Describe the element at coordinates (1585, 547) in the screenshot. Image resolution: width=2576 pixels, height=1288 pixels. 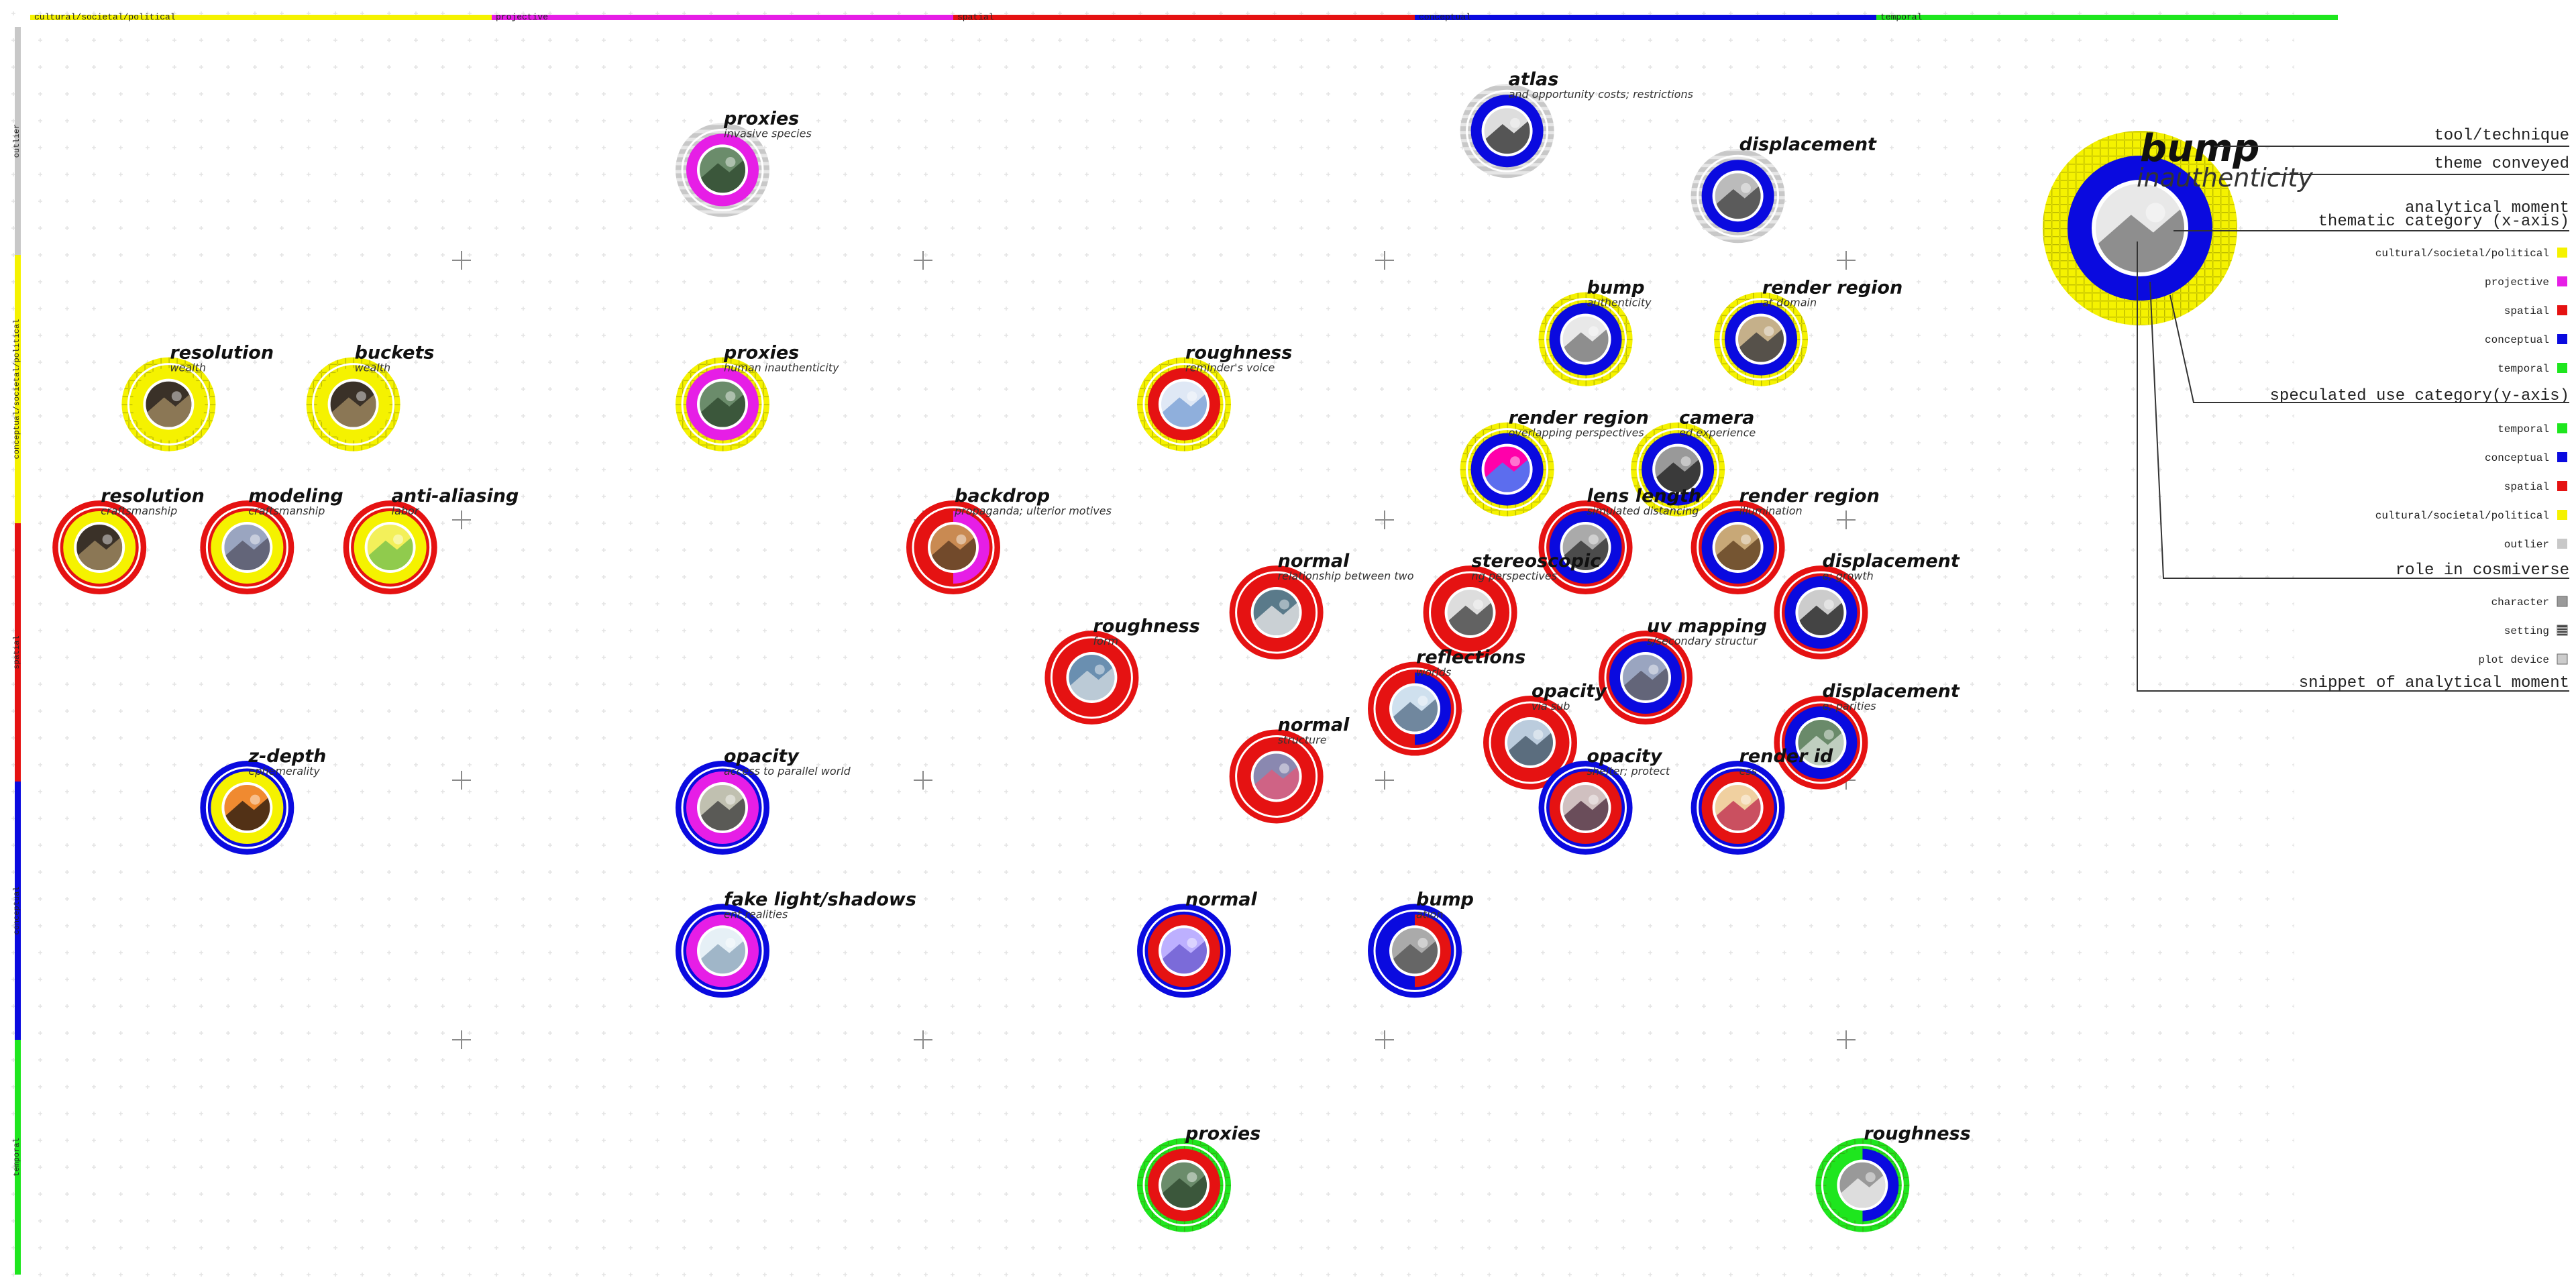
I see `figure-render-icon` at that location.